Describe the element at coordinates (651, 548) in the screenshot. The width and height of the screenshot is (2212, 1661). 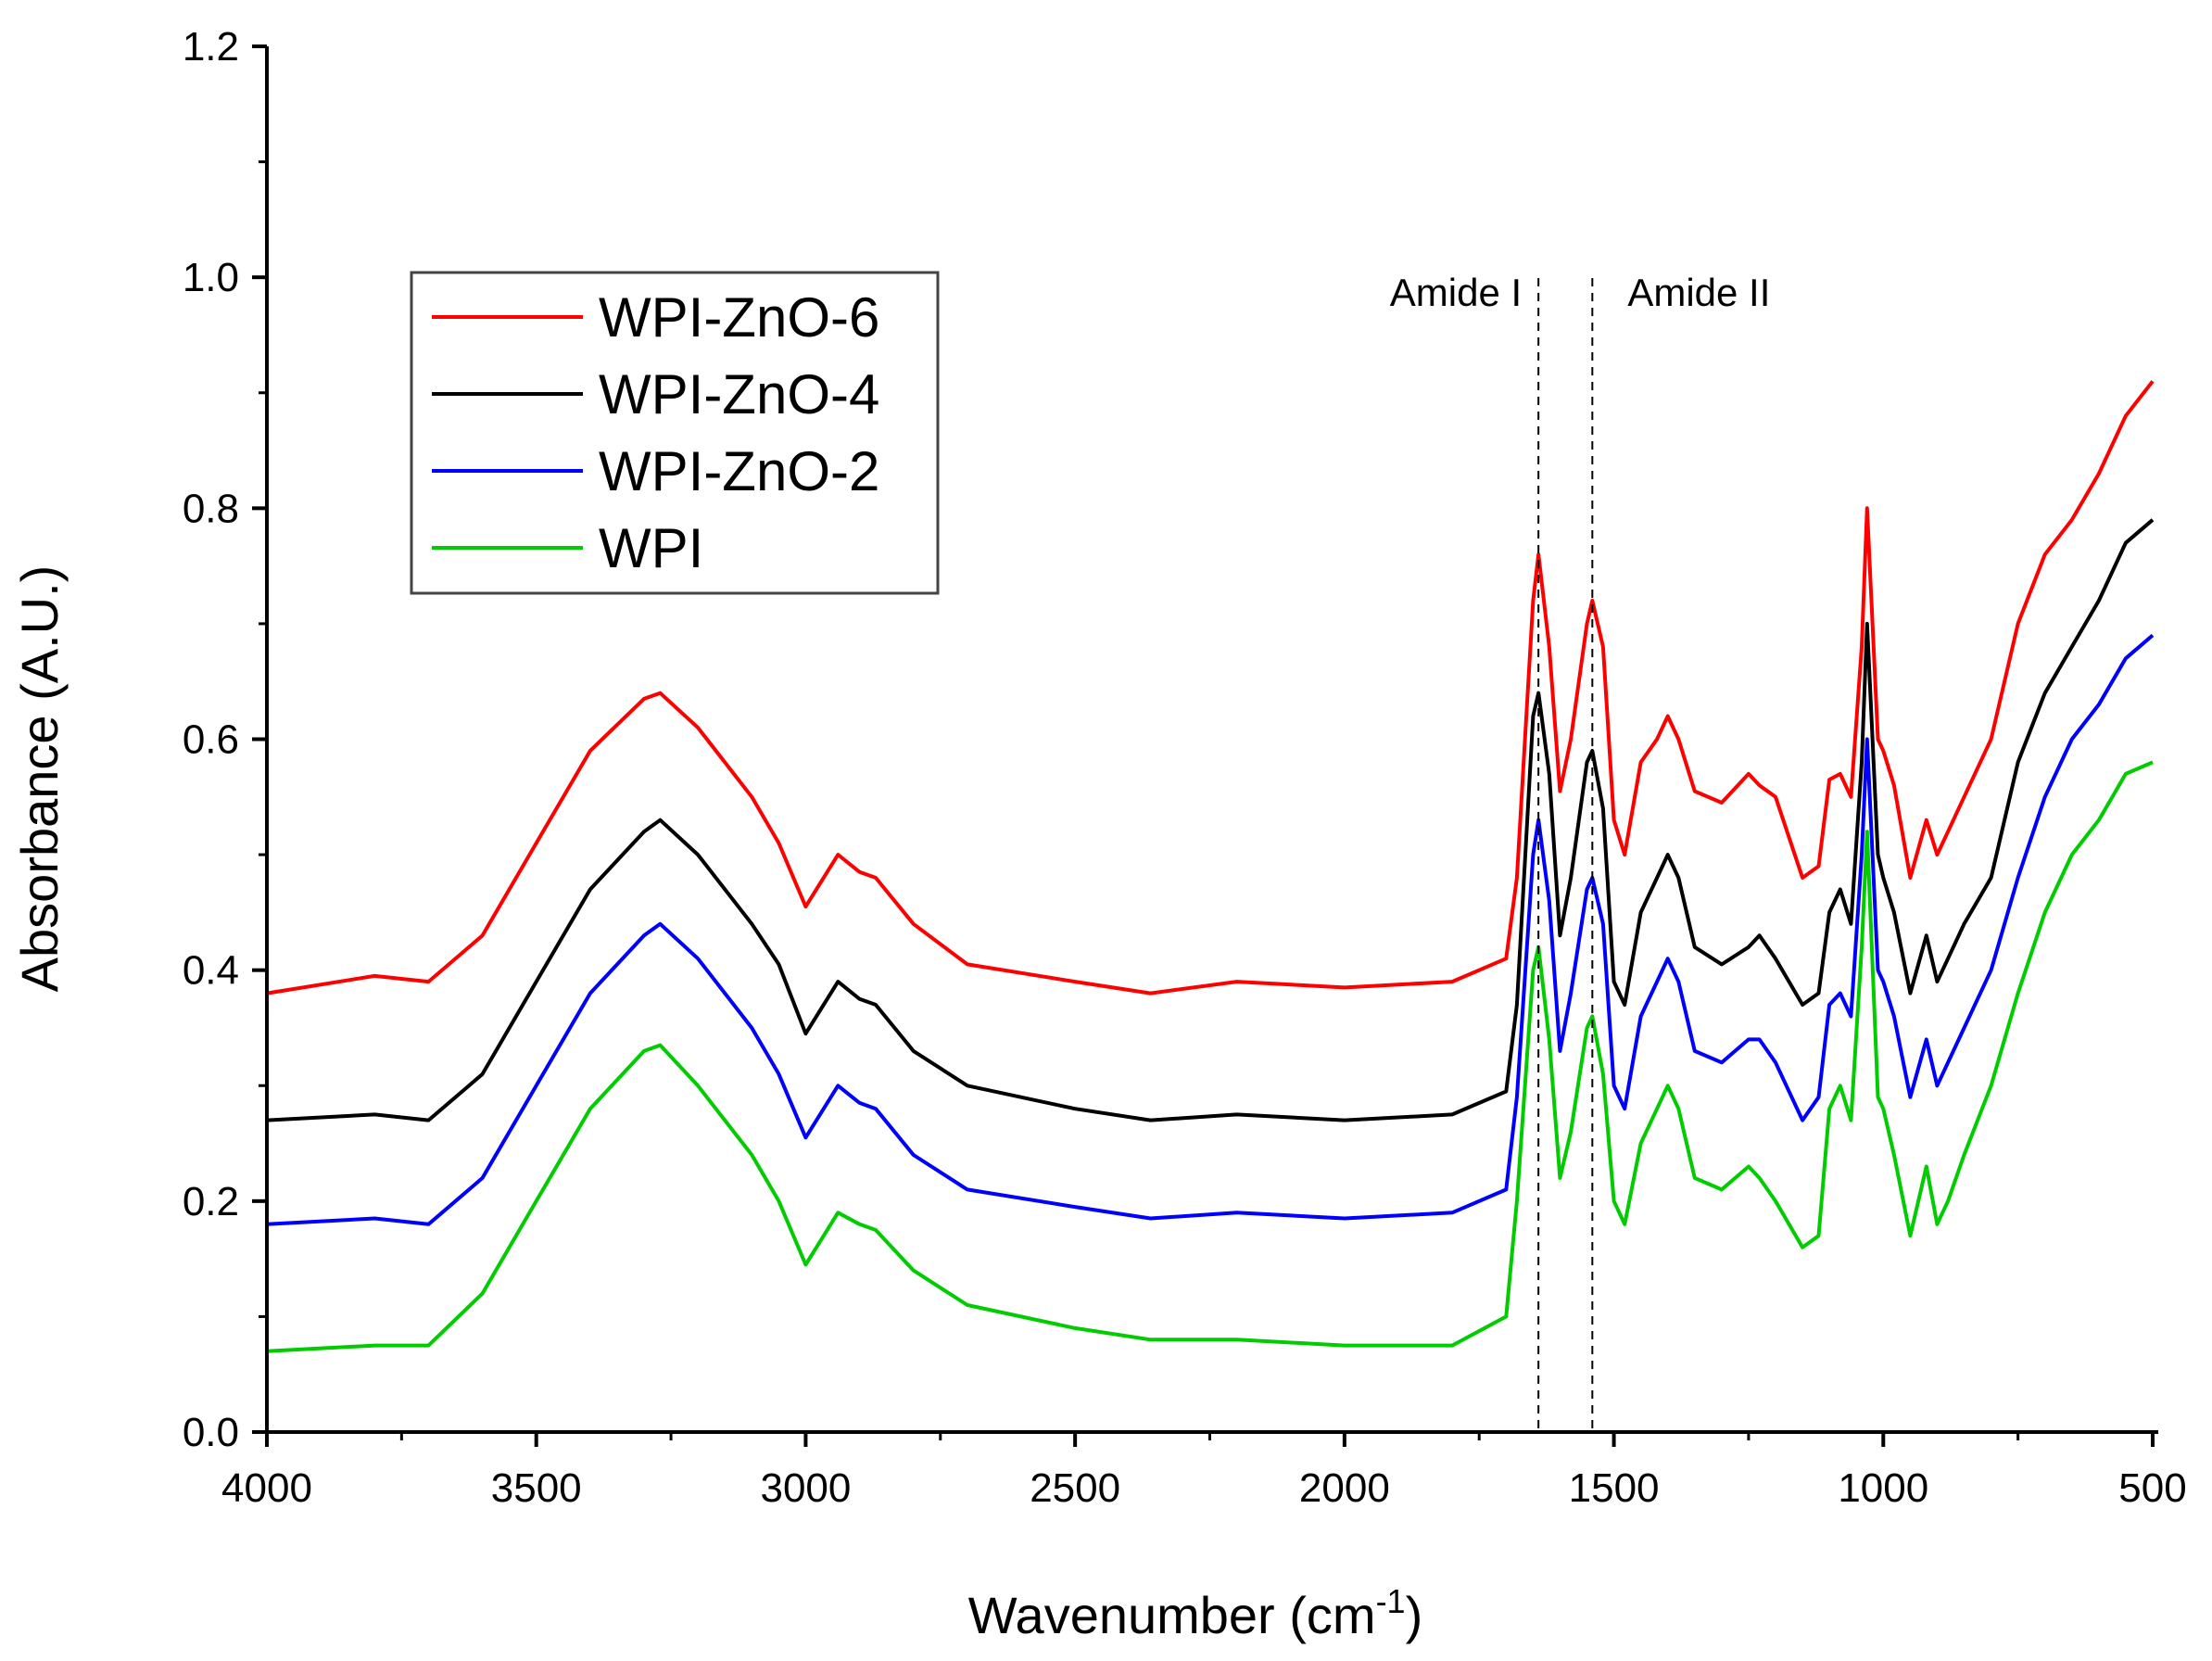
I see `legend-label: WPI` at that location.